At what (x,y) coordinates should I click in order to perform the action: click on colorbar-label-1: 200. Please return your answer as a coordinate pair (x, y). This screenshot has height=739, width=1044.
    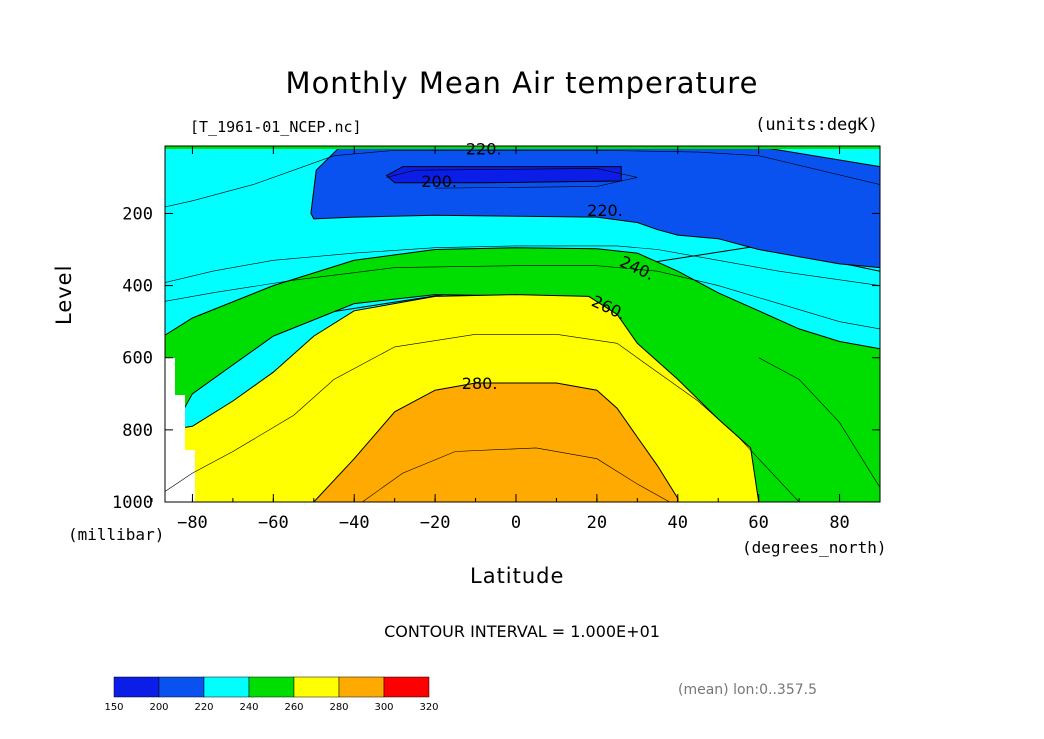
    Looking at the image, I should click on (158, 707).